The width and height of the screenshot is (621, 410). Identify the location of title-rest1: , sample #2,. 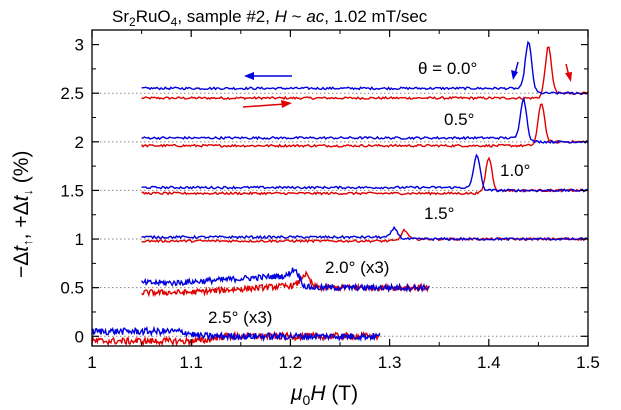
(225, 16).